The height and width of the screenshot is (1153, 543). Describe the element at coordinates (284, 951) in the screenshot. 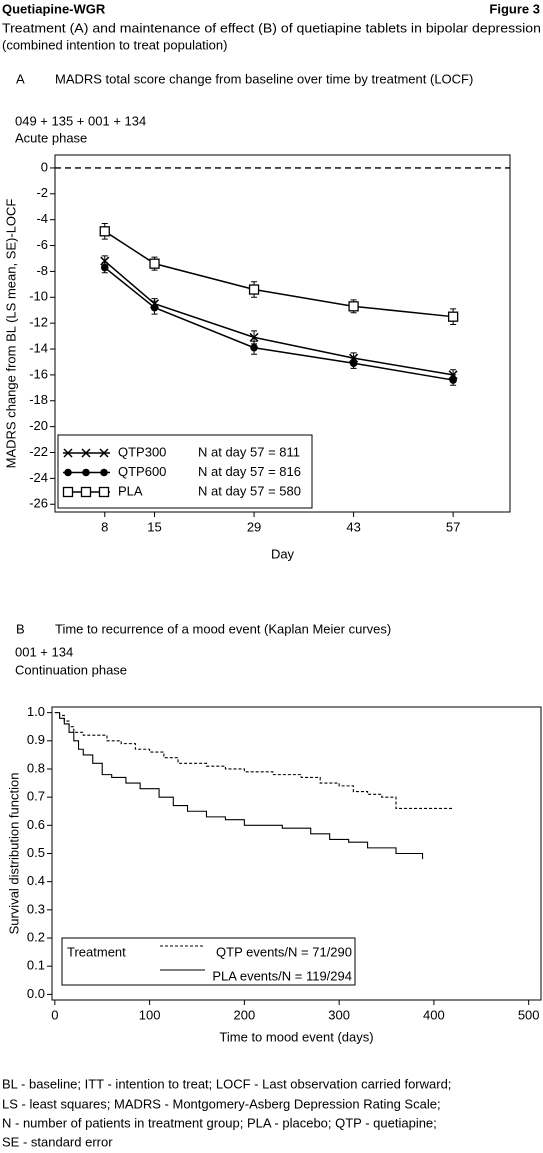

I see `legend-label: QTP events/N = 71/290` at that location.